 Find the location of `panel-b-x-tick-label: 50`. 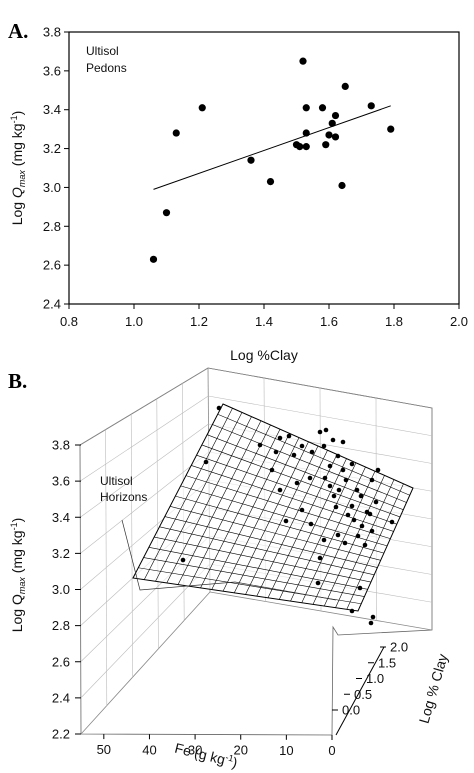

panel-b-x-tick-label: 50 is located at coordinates (104, 749).